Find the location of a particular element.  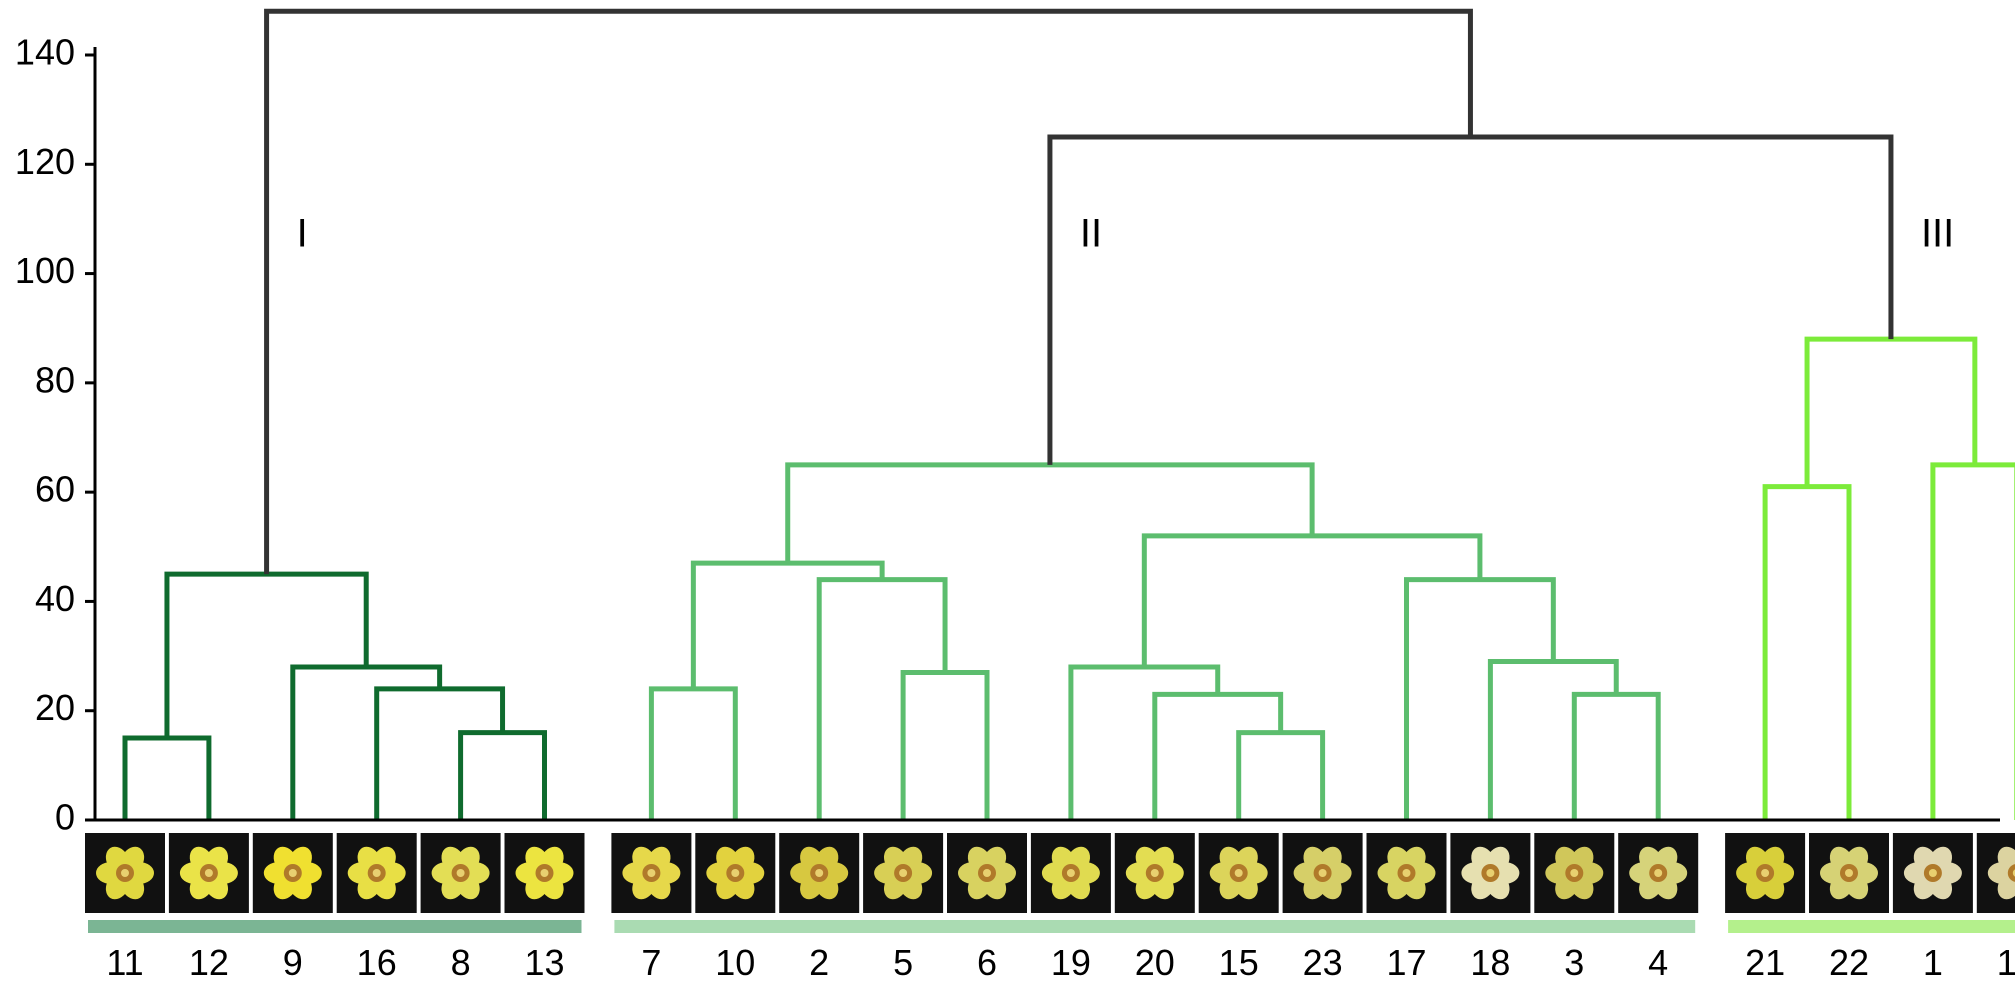

y-tick-label: 40 is located at coordinates (55, 598).